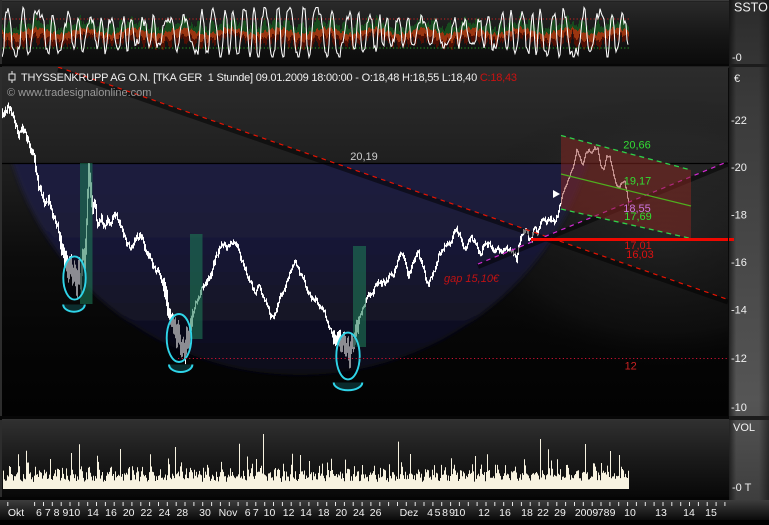 This screenshot has width=769, height=525. What do you see at coordinates (739, 168) in the screenshot?
I see `svg-text: -20` at bounding box center [739, 168].